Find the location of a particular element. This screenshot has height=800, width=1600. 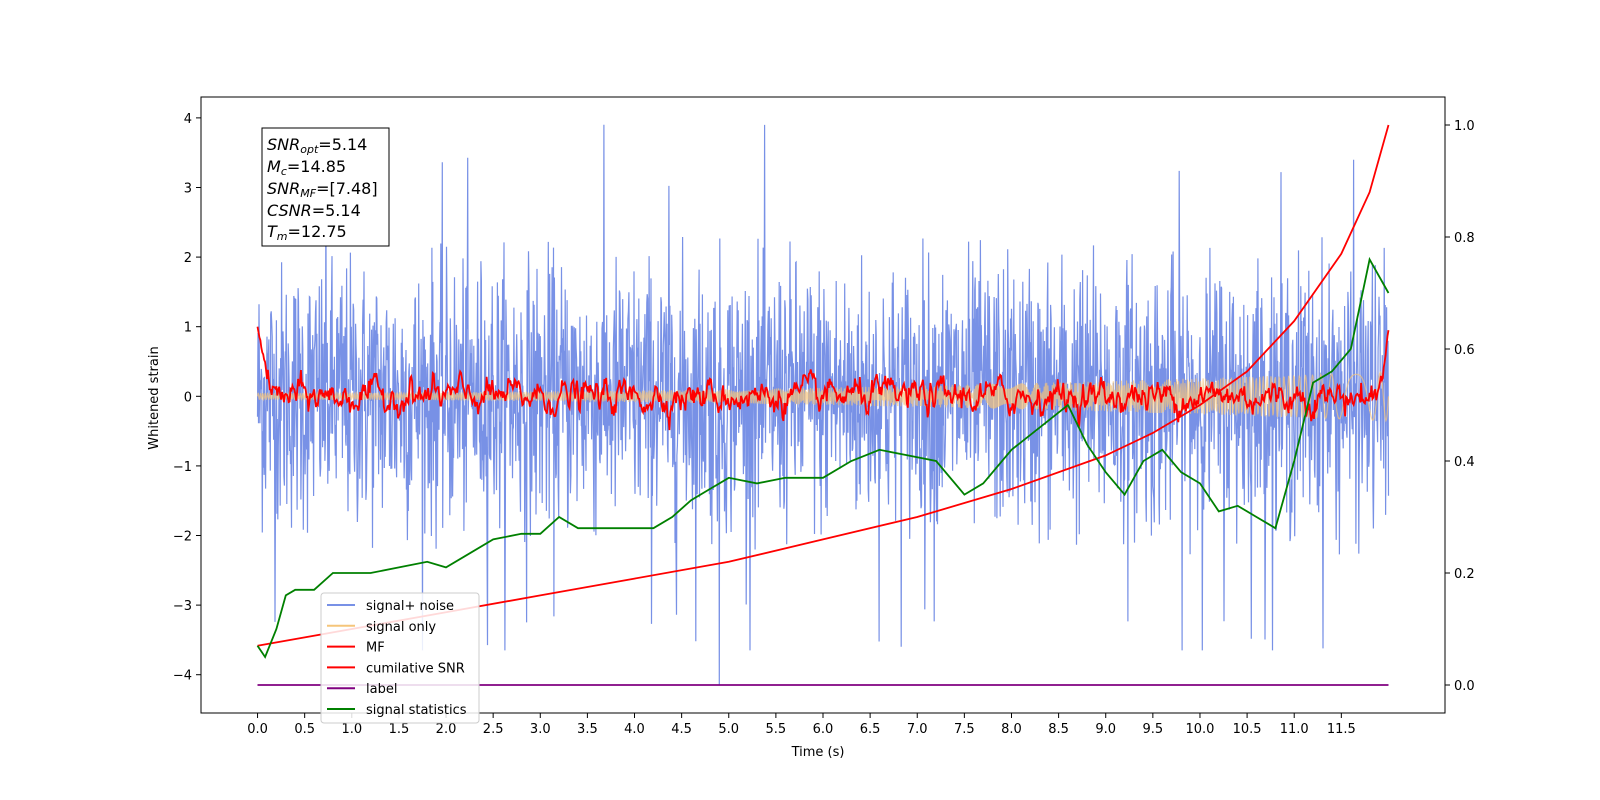

x-tick-label: 7.0 is located at coordinates (917, 729).